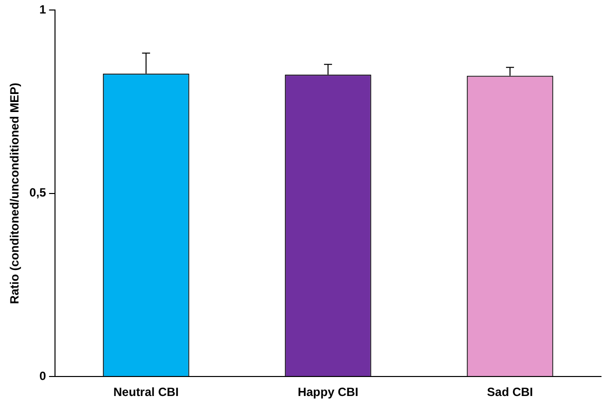  Describe the element at coordinates (42, 375) in the screenshot. I see `y-tick-label: 0` at that location.